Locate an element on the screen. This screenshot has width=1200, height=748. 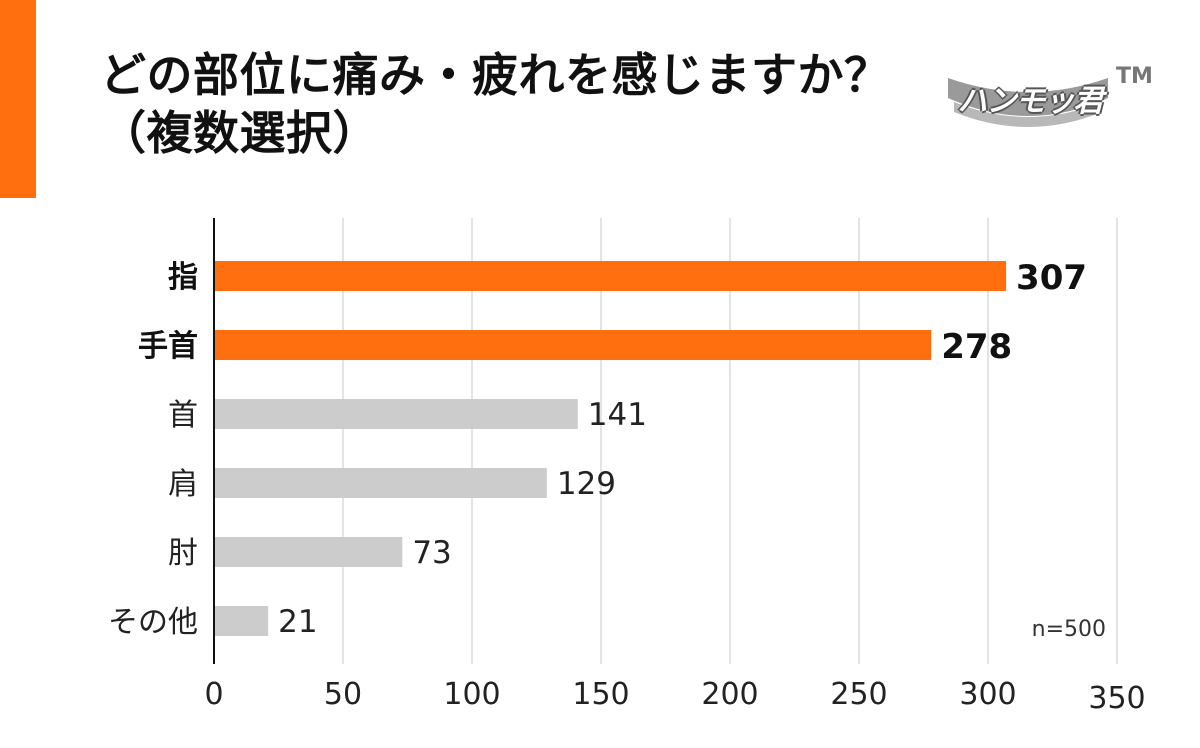
accent-bar is located at coordinates (18, 99).